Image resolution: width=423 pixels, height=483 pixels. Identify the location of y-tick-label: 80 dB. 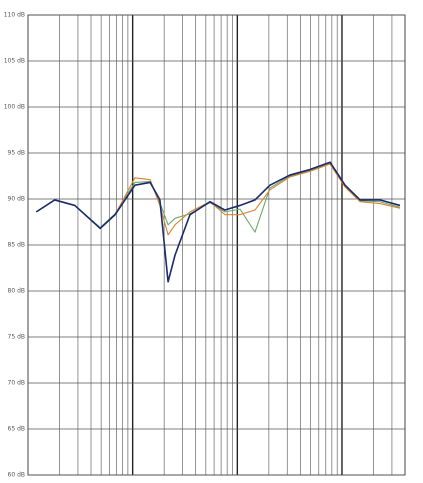
(16, 291).